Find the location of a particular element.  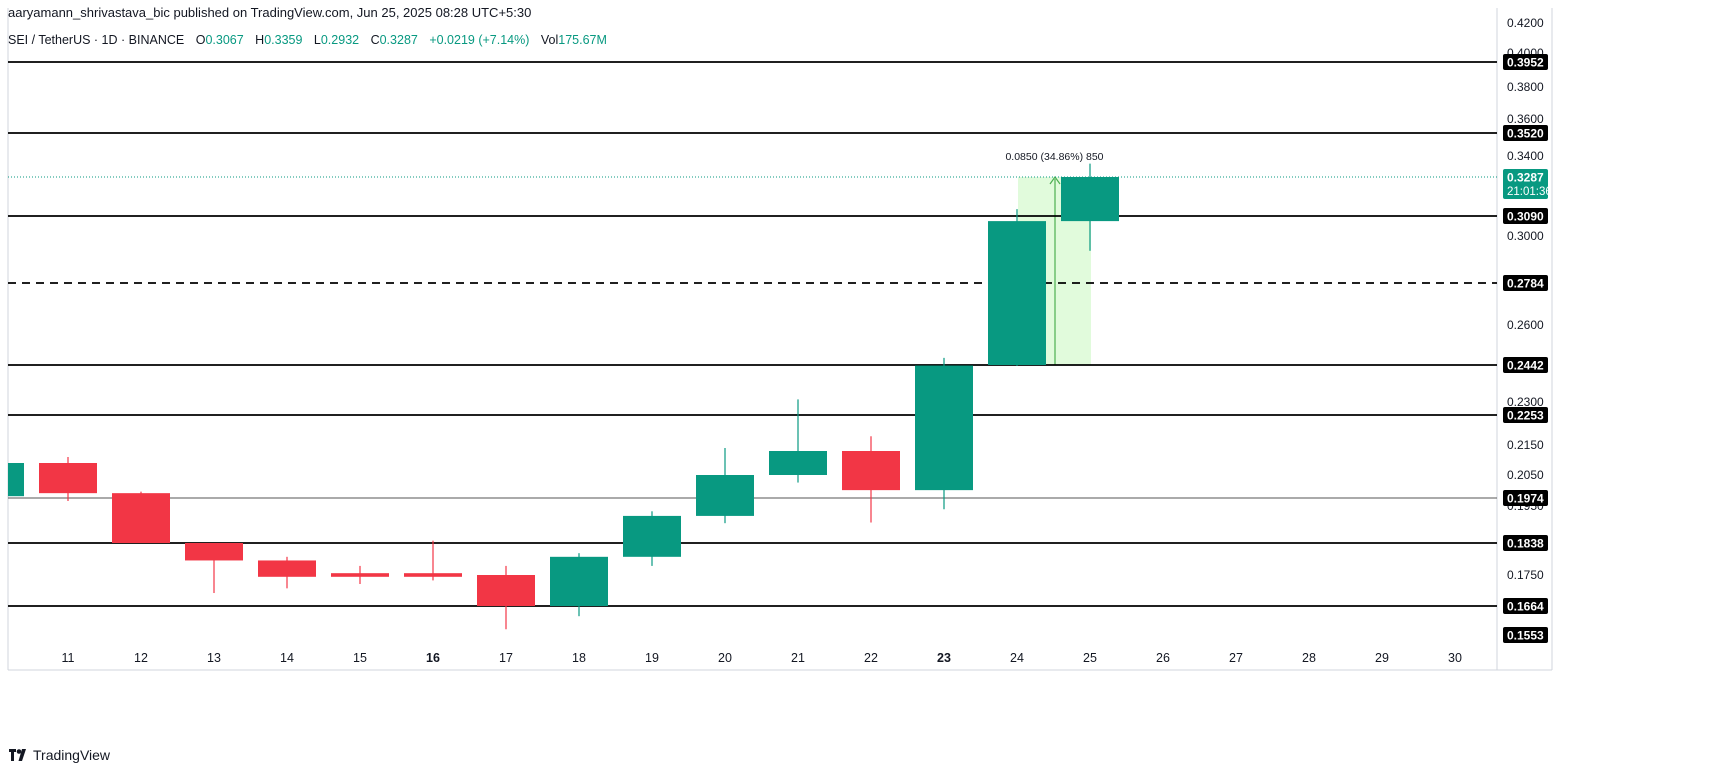

x-tick-label: 23 is located at coordinates (944, 658).